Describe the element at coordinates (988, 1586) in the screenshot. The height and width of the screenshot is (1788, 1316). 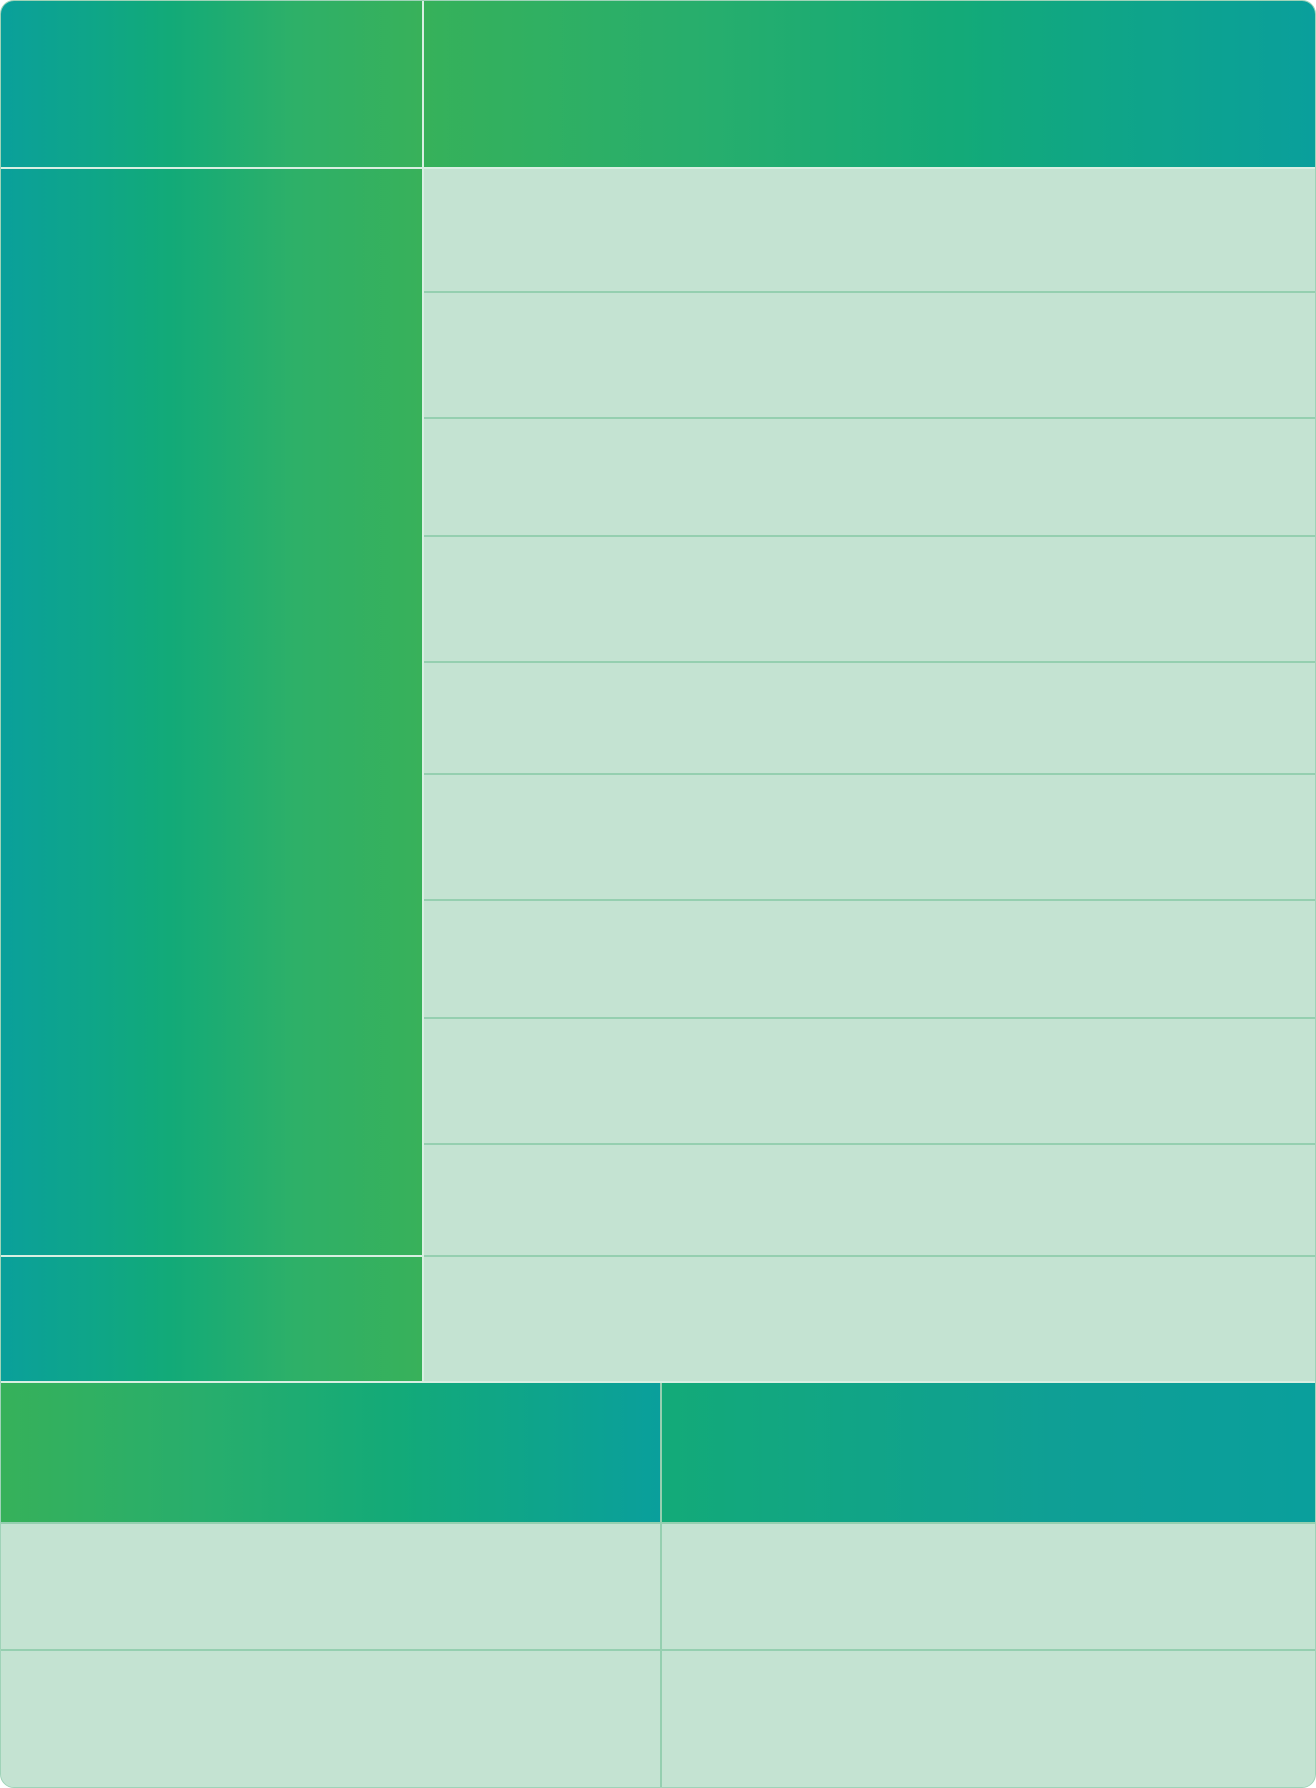
I see `lower-row-1-col2` at that location.